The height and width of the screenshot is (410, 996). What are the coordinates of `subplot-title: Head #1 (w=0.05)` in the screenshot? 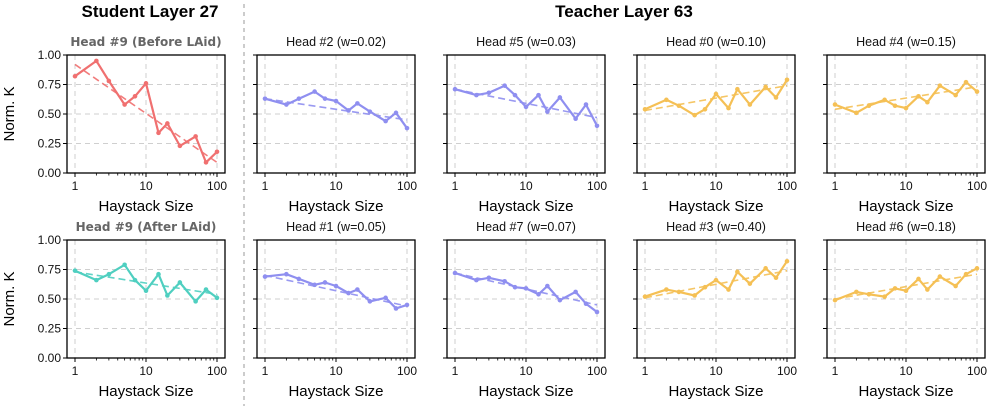 It's located at (336, 227).